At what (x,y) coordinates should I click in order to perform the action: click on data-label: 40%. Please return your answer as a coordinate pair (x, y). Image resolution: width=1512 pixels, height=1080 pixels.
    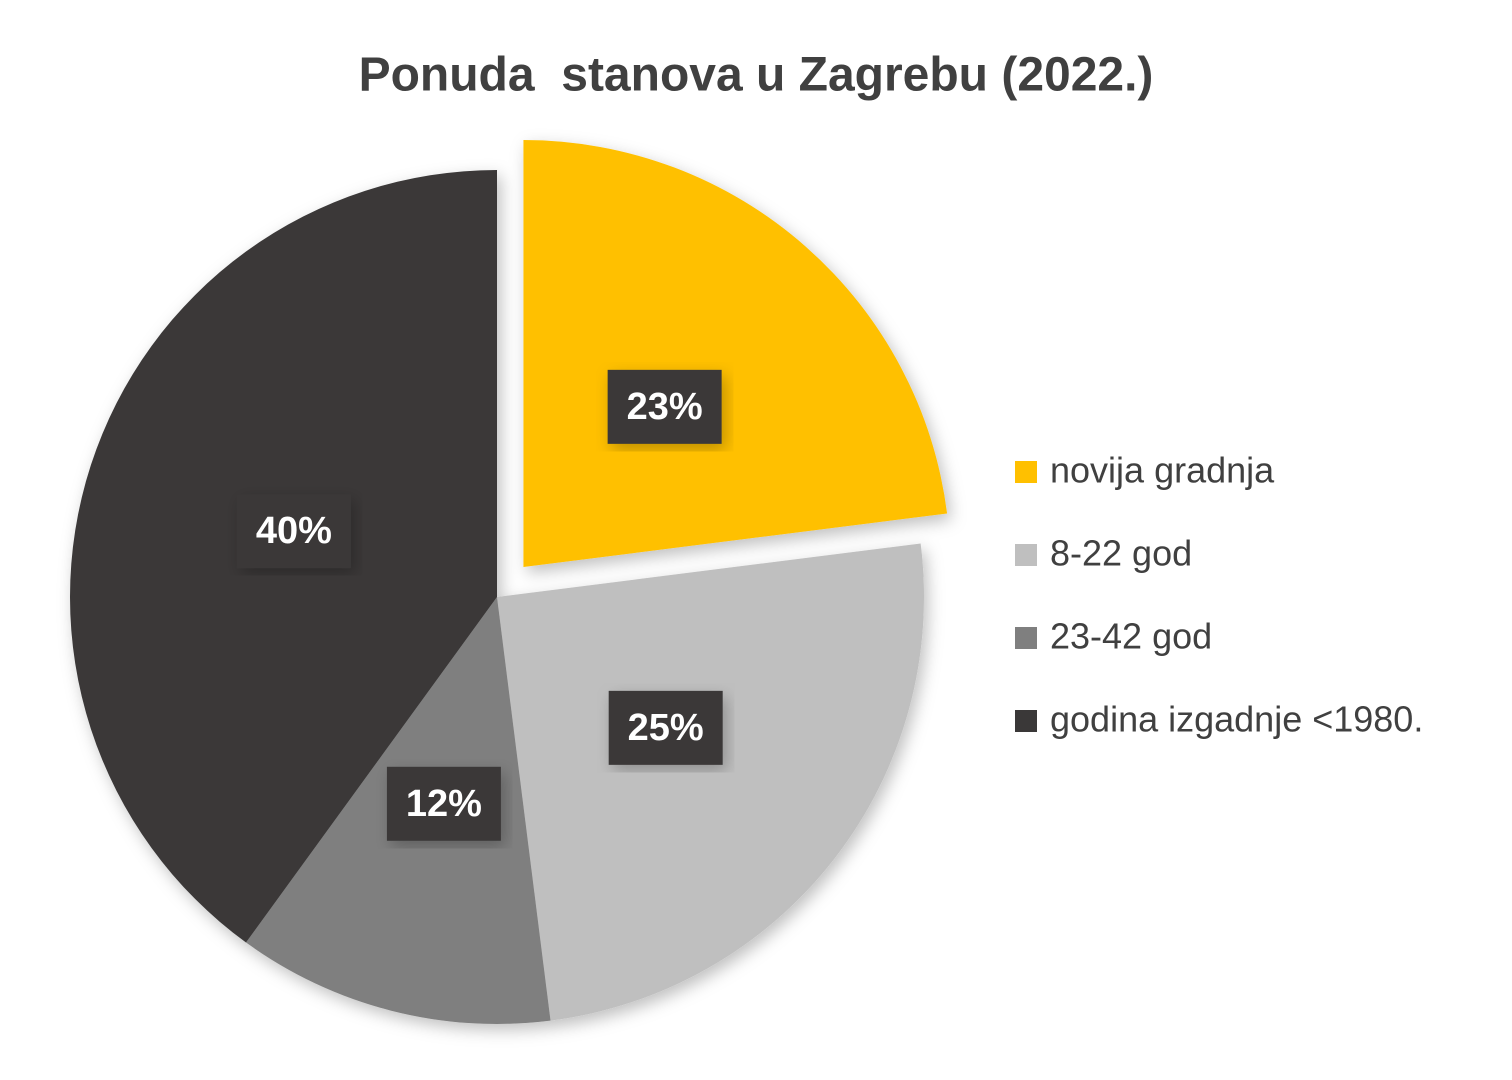
    Looking at the image, I should click on (294, 531).